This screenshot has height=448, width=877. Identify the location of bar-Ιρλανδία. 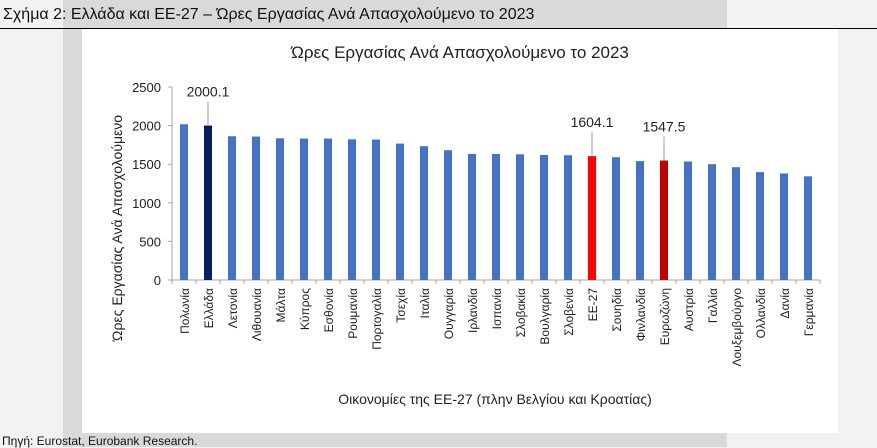
(472, 216).